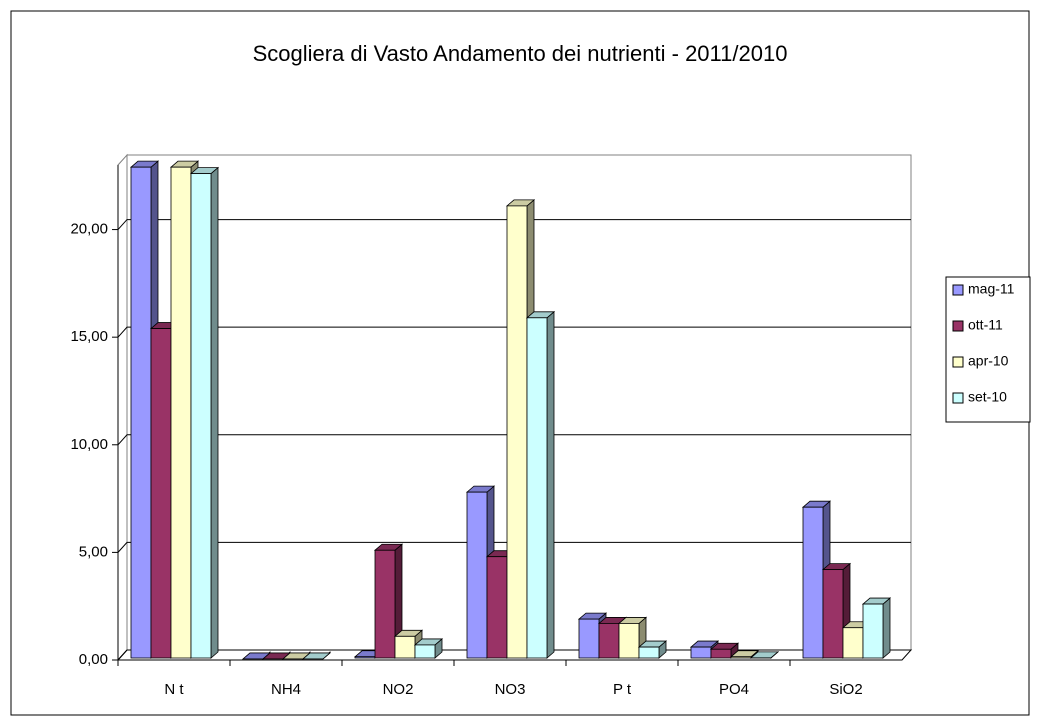  What do you see at coordinates (89, 229) in the screenshot?
I see `y-tick-label: 20,00` at bounding box center [89, 229].